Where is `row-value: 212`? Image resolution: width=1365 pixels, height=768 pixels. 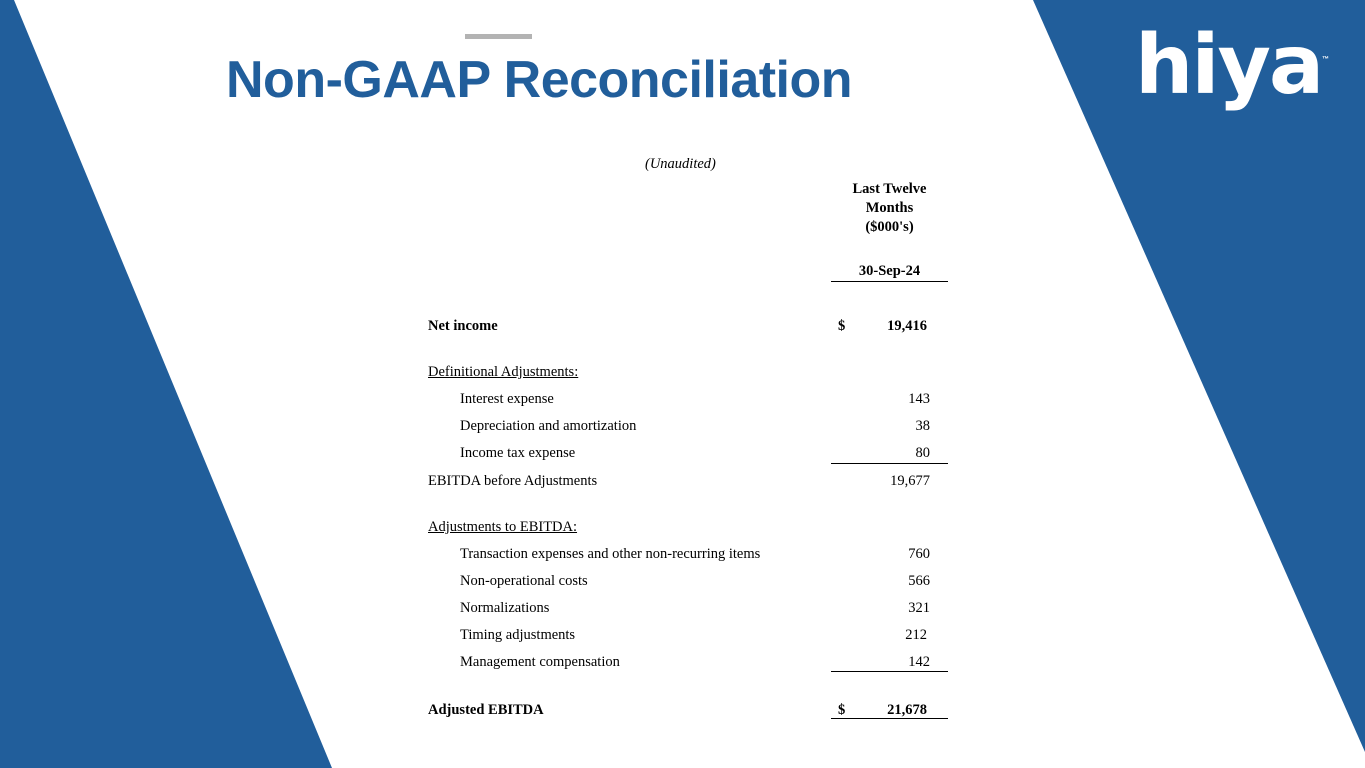
row-value: 212 is located at coordinates (916, 635).